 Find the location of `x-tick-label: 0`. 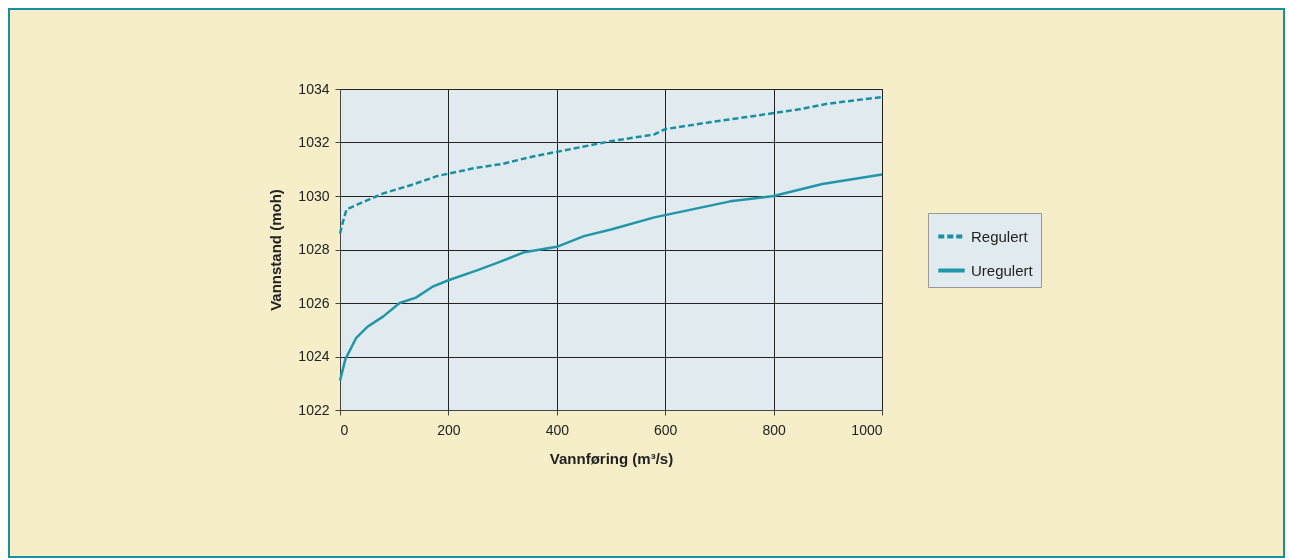

x-tick-label: 0 is located at coordinates (344, 429).